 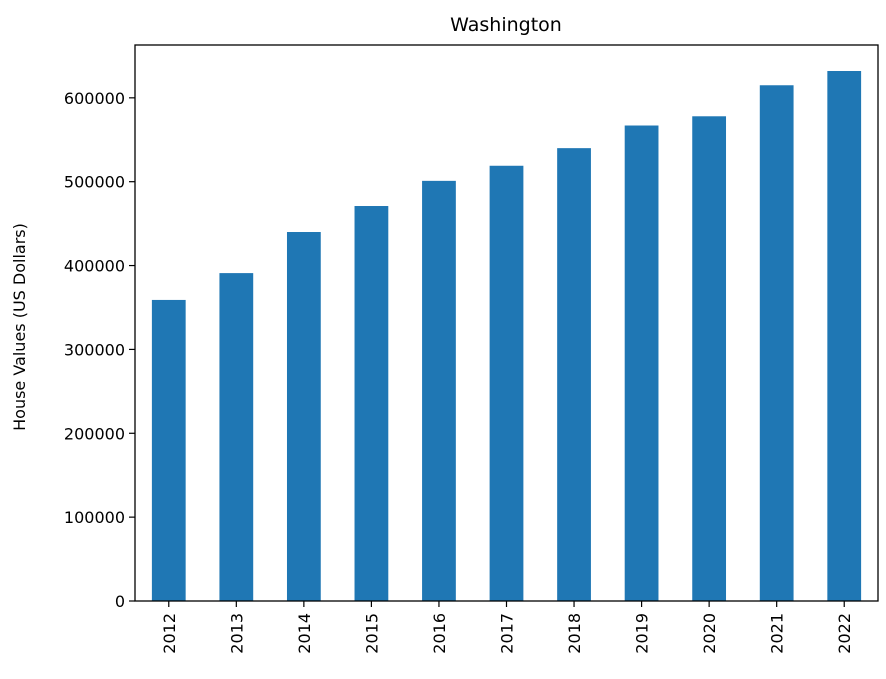 What do you see at coordinates (94, 182) in the screenshot?
I see `y-tick-label: 500000` at bounding box center [94, 182].